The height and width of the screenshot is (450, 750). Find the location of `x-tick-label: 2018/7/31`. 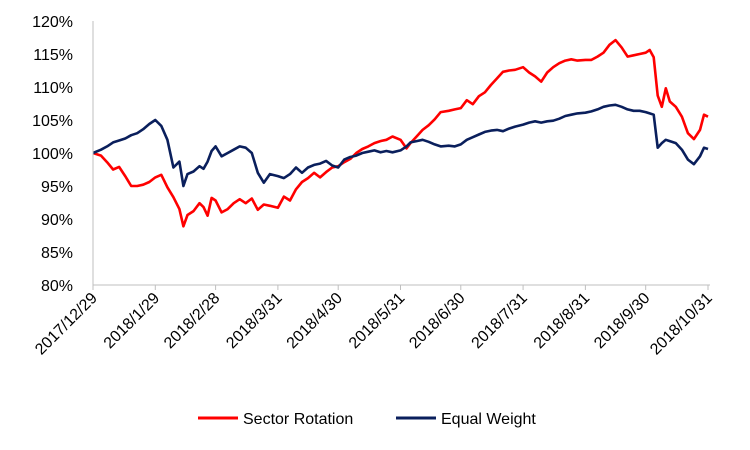

x-tick-label: 2018/7/31 is located at coordinates (500, 321).